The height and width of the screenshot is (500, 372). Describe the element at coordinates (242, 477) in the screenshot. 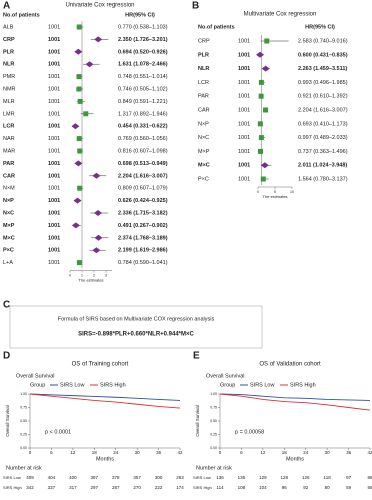

I see `risk-count: 135` at that location.